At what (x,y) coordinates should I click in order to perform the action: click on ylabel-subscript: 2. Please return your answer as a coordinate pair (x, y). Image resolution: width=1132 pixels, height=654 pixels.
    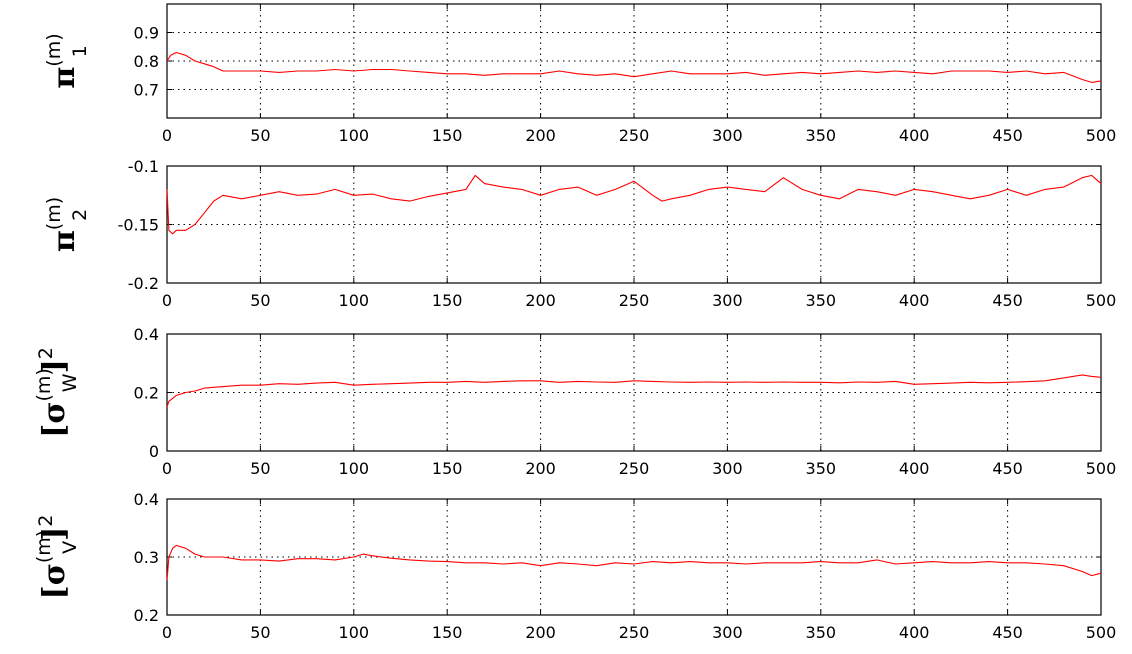
    Looking at the image, I should click on (80, 215).